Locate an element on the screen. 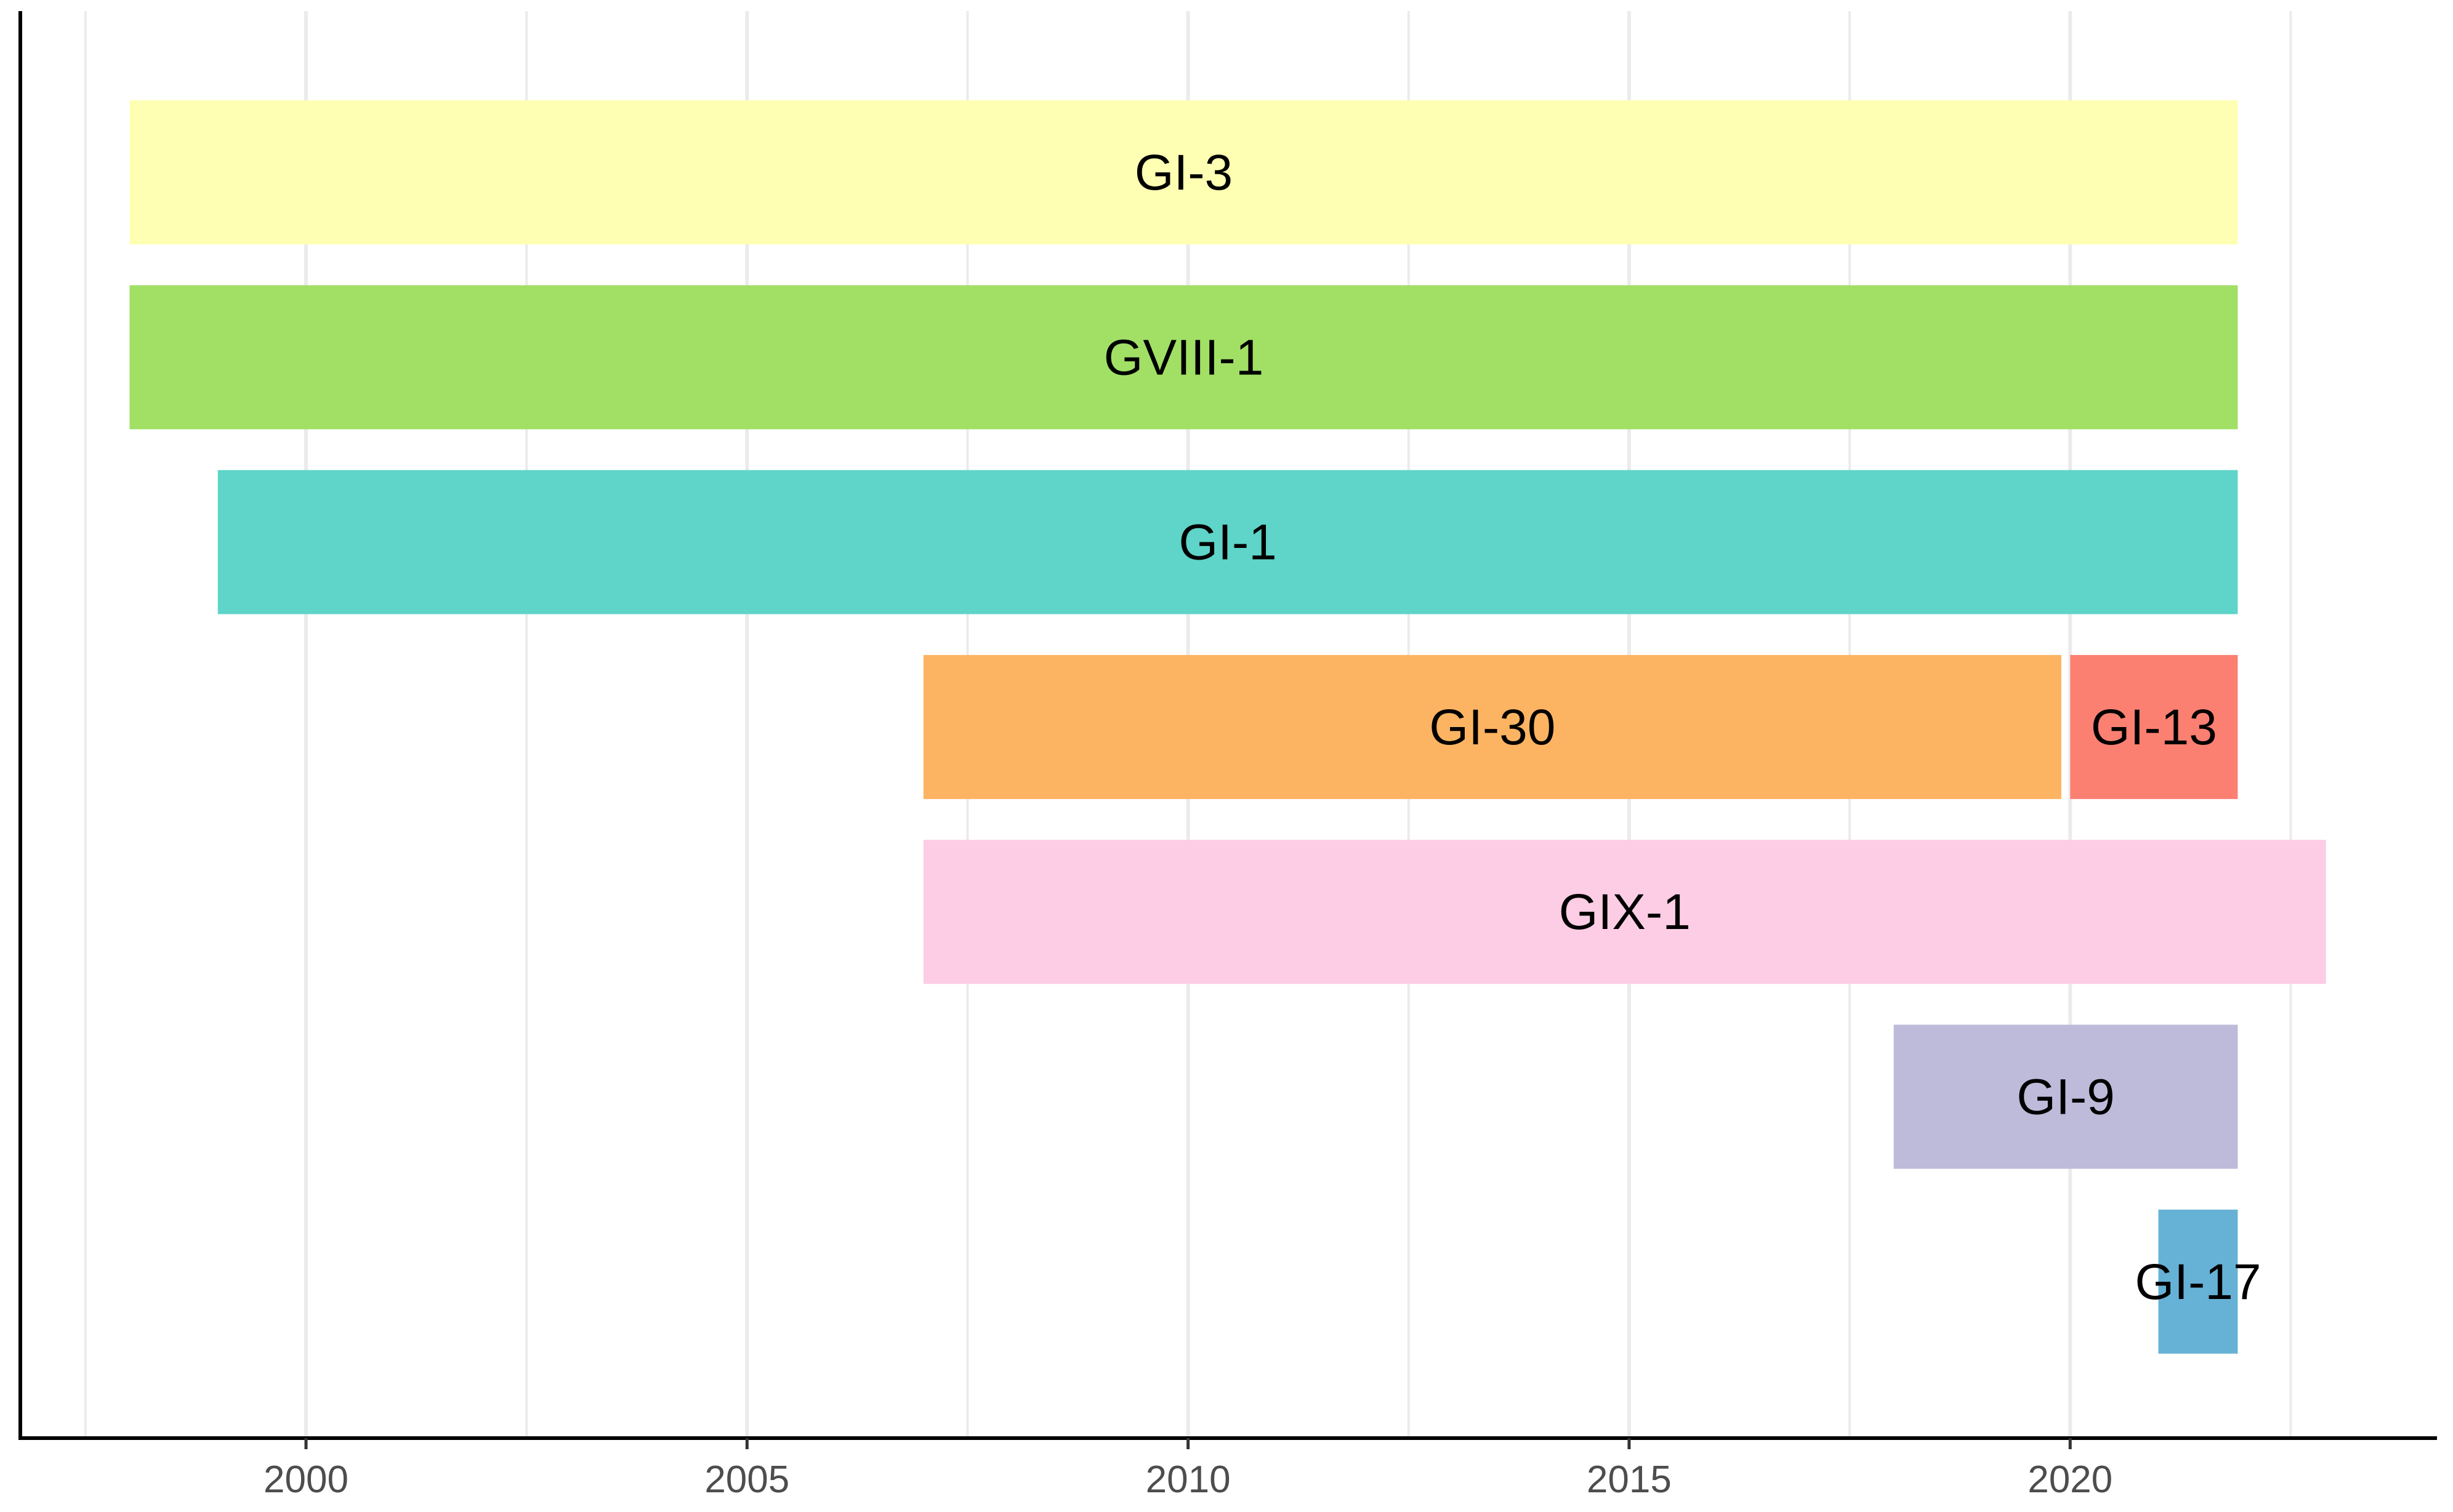 The height and width of the screenshot is (1512, 2453). bar-label-gi-1: GI-1 is located at coordinates (1227, 543).